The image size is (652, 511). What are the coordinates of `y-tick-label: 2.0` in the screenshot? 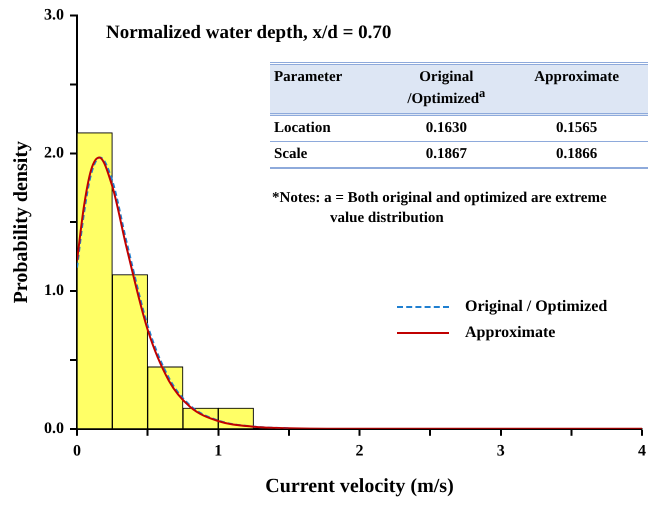 It's located at (54, 153).